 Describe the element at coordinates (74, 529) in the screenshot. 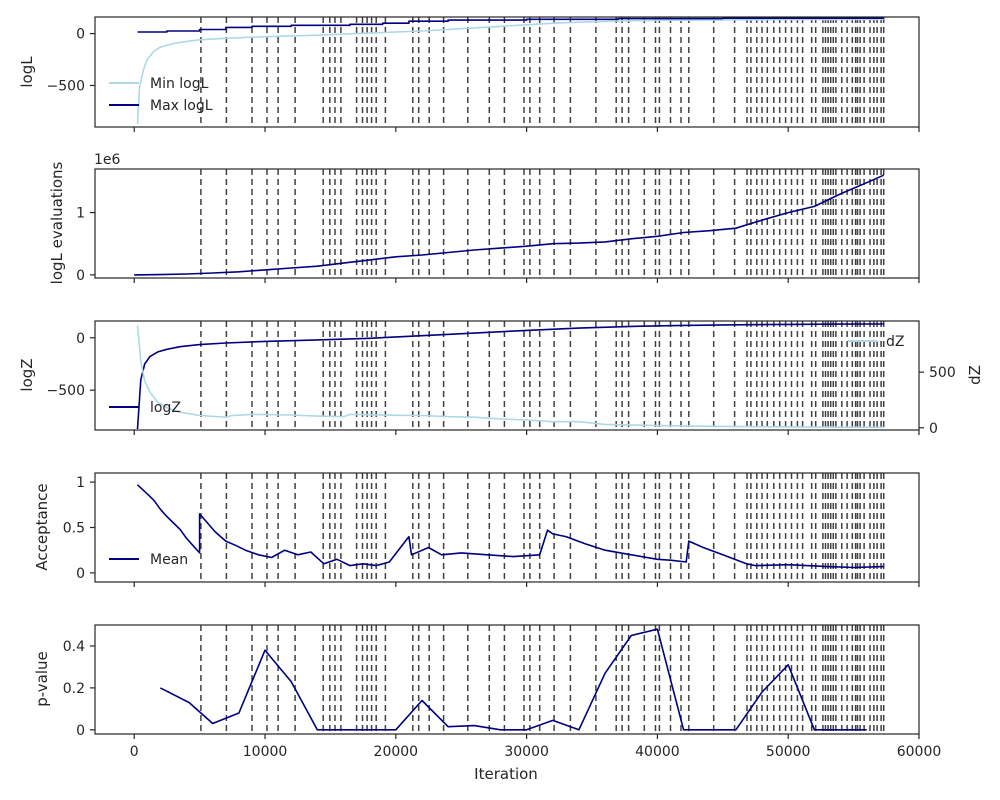

I see `y-tick-label: 0.5` at that location.